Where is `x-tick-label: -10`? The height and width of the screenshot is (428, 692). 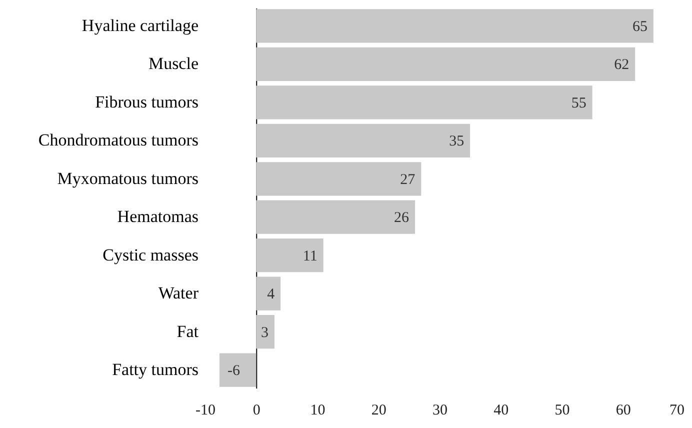 x-tick-label: -10 is located at coordinates (206, 410).